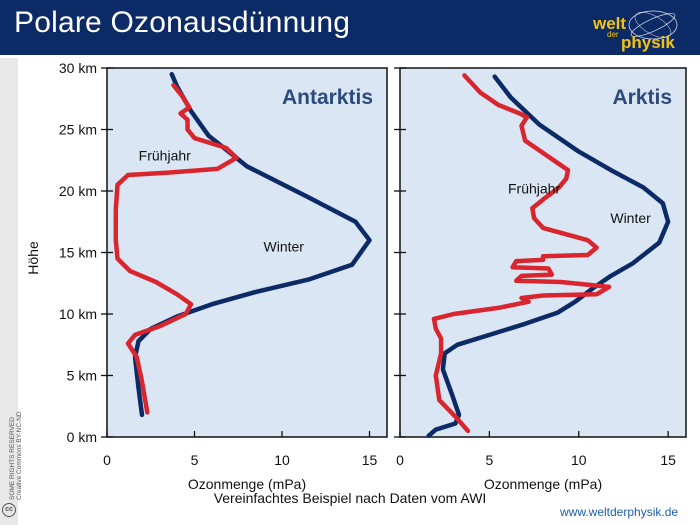 This screenshot has width=700, height=525. I want to click on chart-0-y-tick-label: 25 km, so click(78, 130).